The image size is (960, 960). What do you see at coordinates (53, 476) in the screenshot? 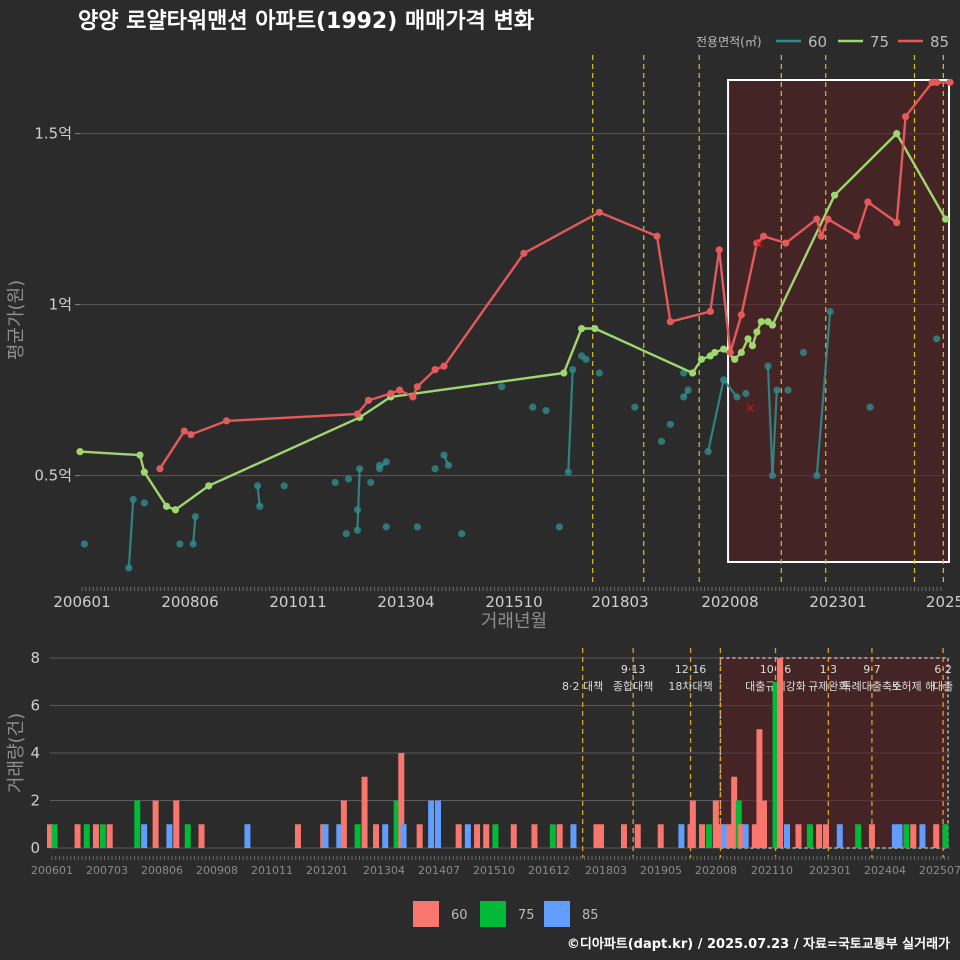
I see `y-tick-label: 0.5억` at bounding box center [53, 476].